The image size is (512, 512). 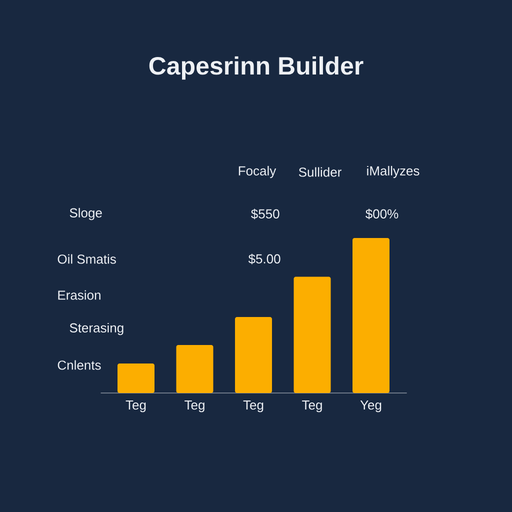 I want to click on text: Focaly, so click(x=257, y=172).